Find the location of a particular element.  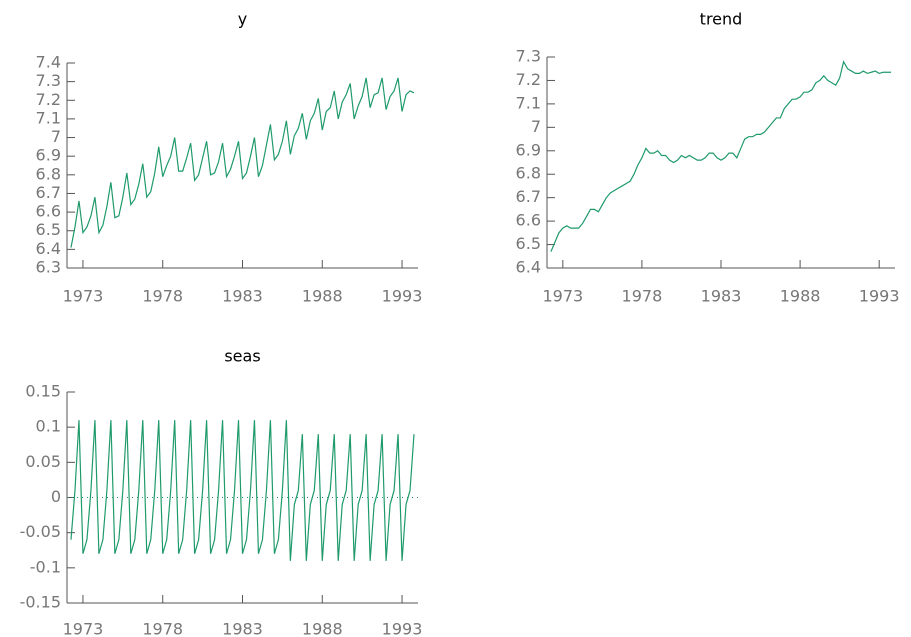

y-tick-label: 0.15 is located at coordinates (43, 391).